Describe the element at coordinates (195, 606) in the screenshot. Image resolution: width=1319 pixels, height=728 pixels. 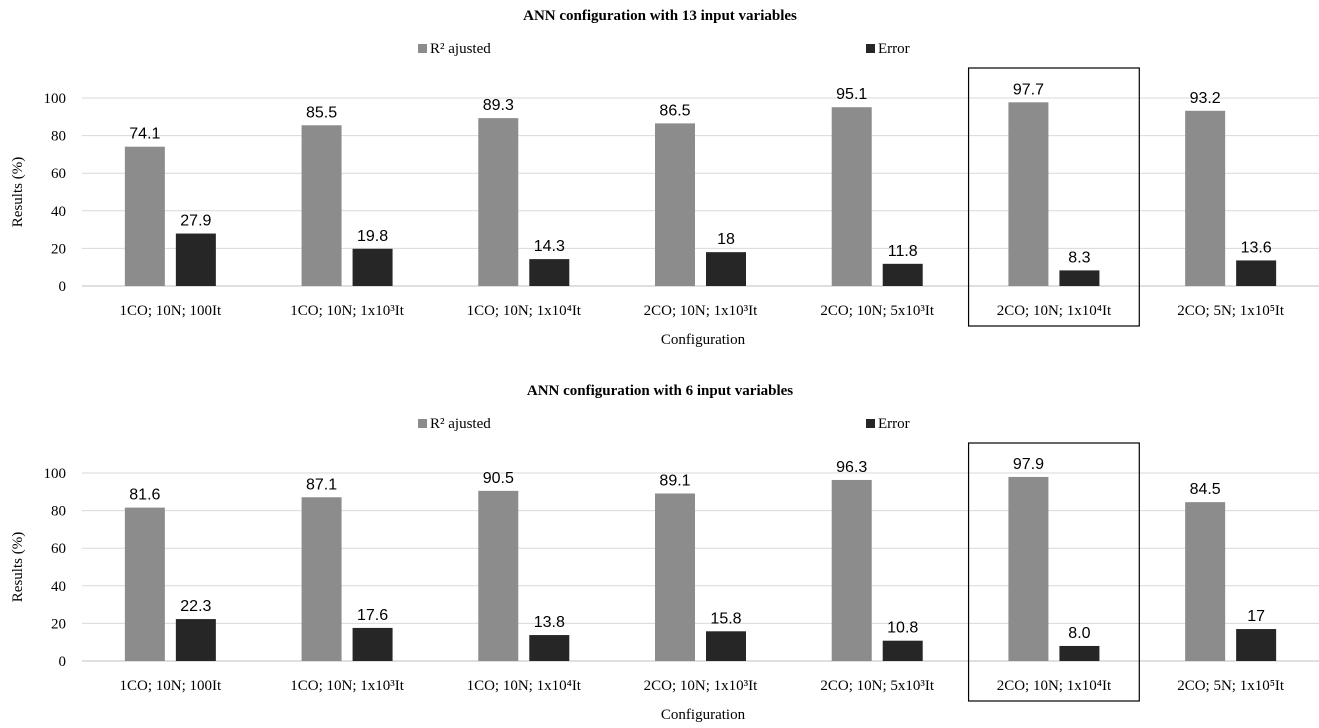
I see `data-label: 22.3` at that location.